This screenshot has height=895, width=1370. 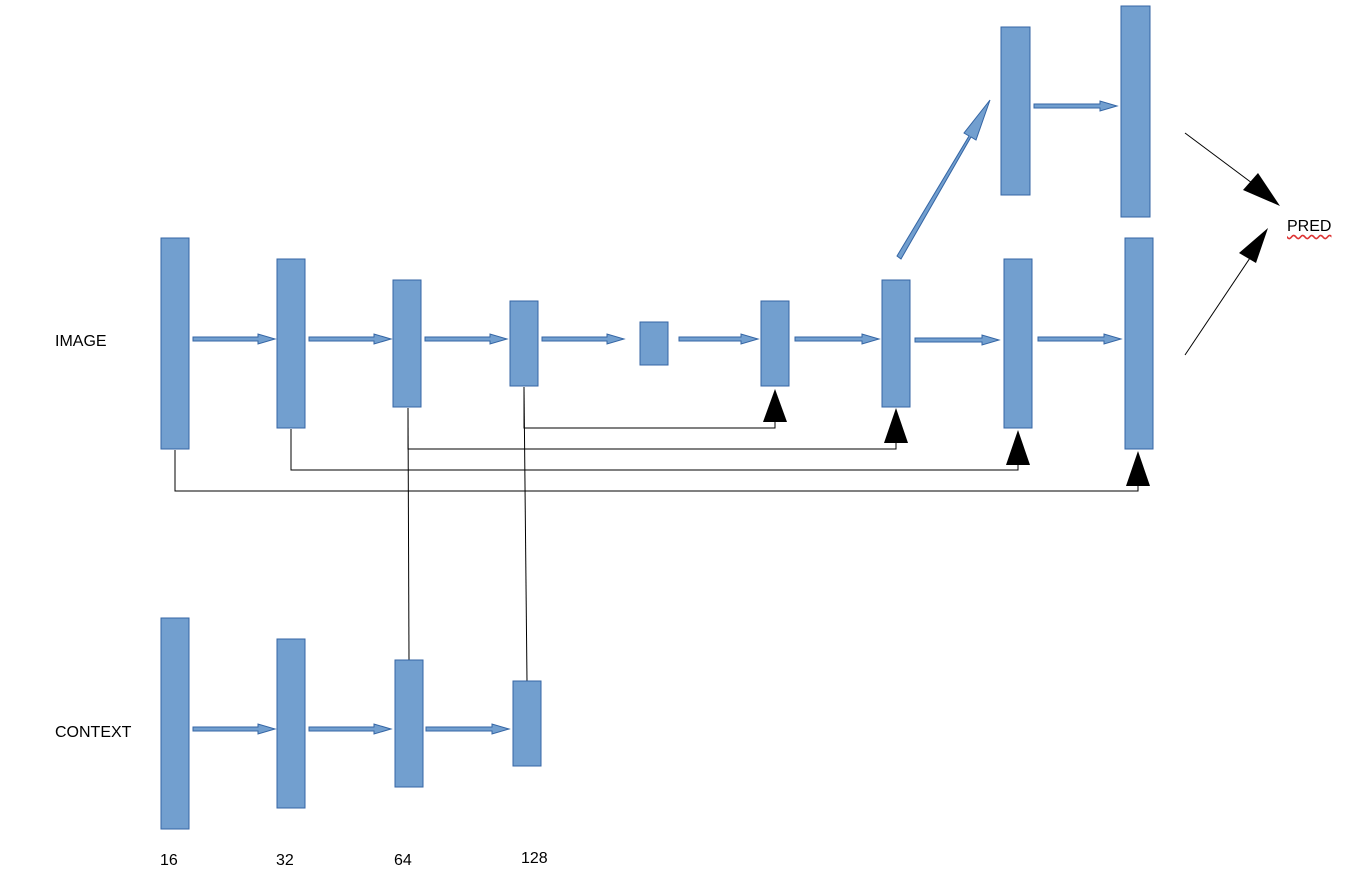 I want to click on bottleneck-block, so click(x=654, y=343).